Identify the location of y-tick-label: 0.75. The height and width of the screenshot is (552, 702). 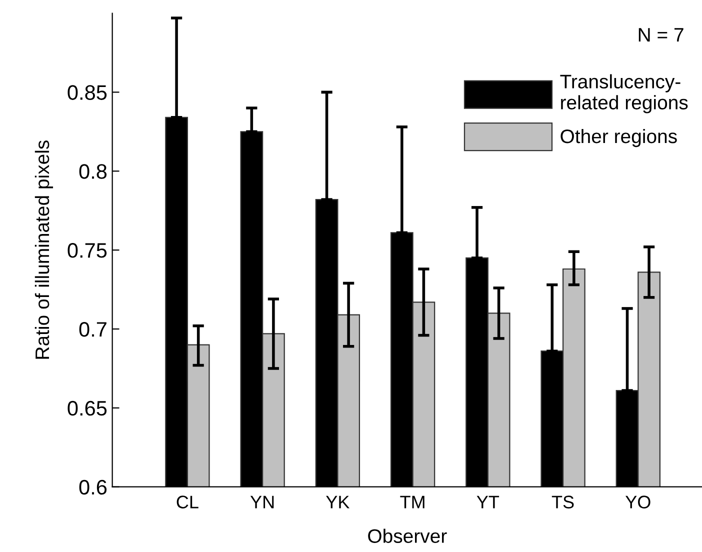
(87, 250).